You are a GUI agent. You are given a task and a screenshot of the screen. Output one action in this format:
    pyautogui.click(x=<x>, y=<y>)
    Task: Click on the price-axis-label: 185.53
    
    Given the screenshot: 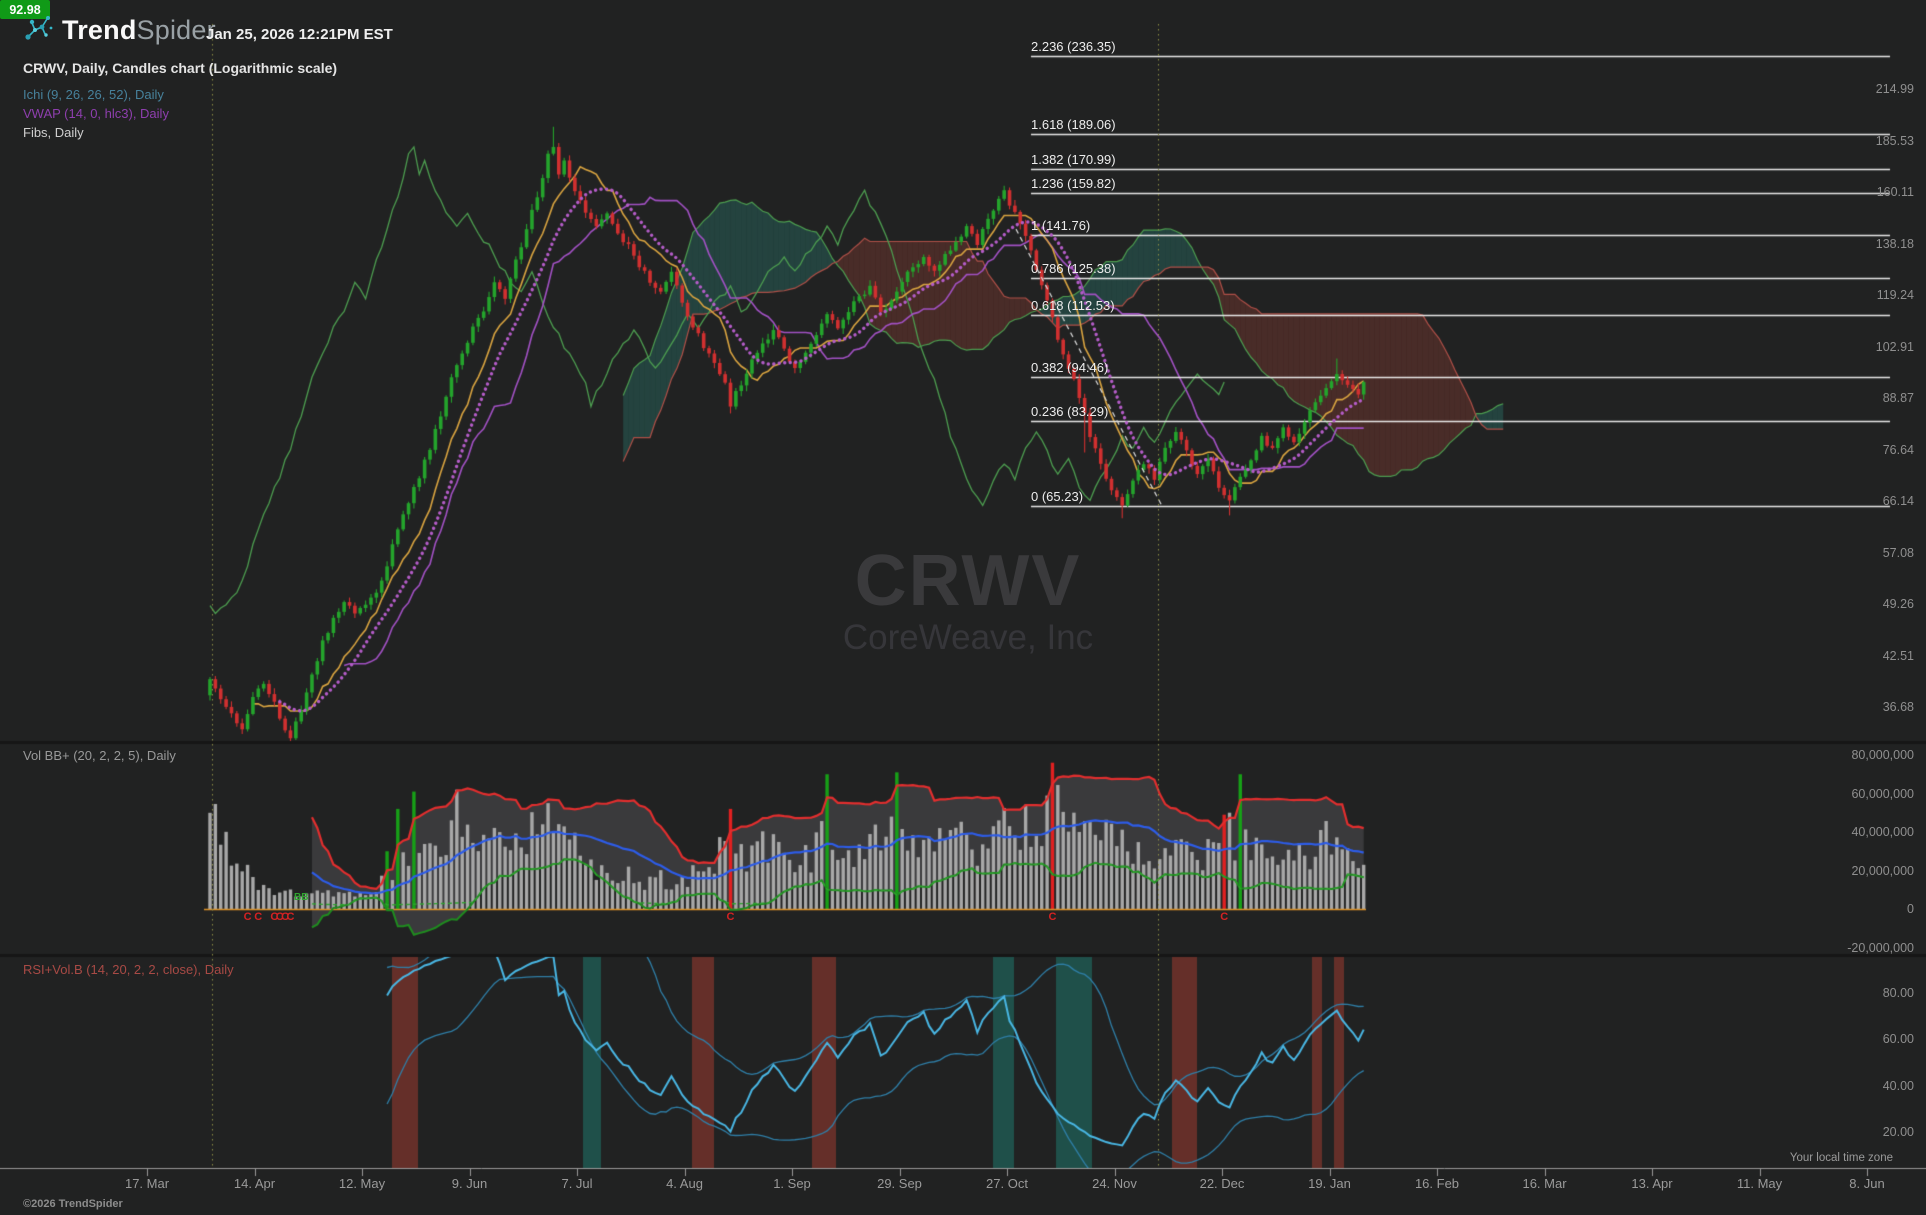 What is the action you would take?
    pyautogui.click(x=1894, y=140)
    